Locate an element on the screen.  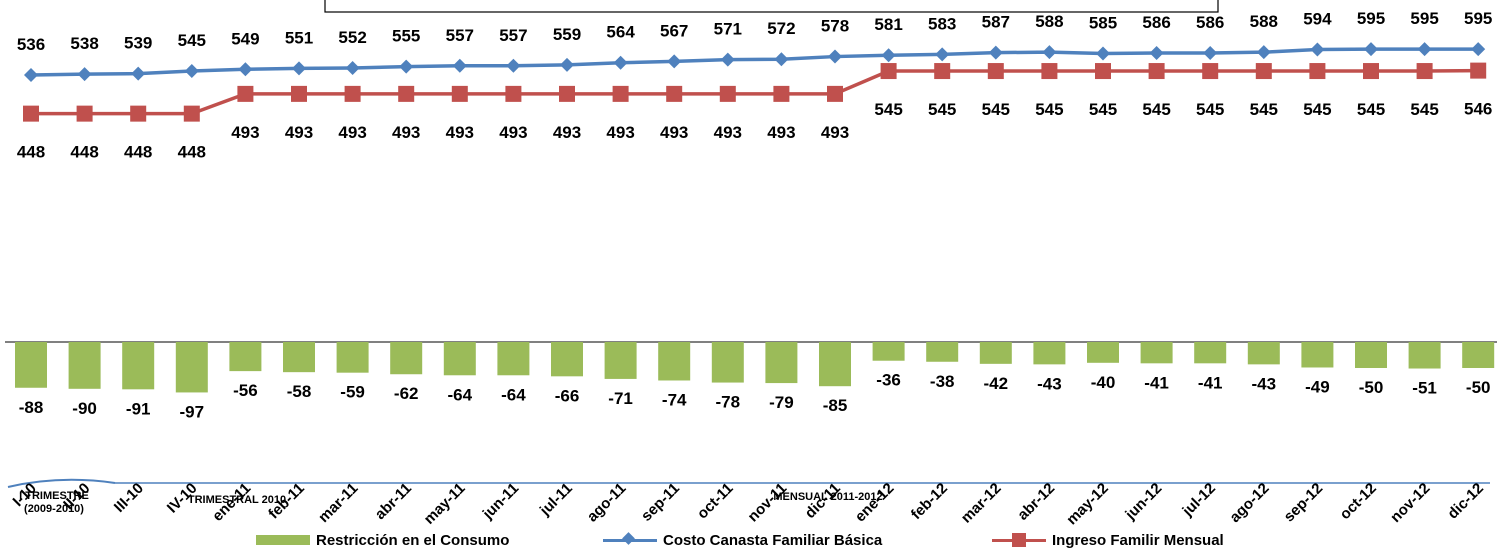
restriction-value-label: -78 is located at coordinates (728, 402).